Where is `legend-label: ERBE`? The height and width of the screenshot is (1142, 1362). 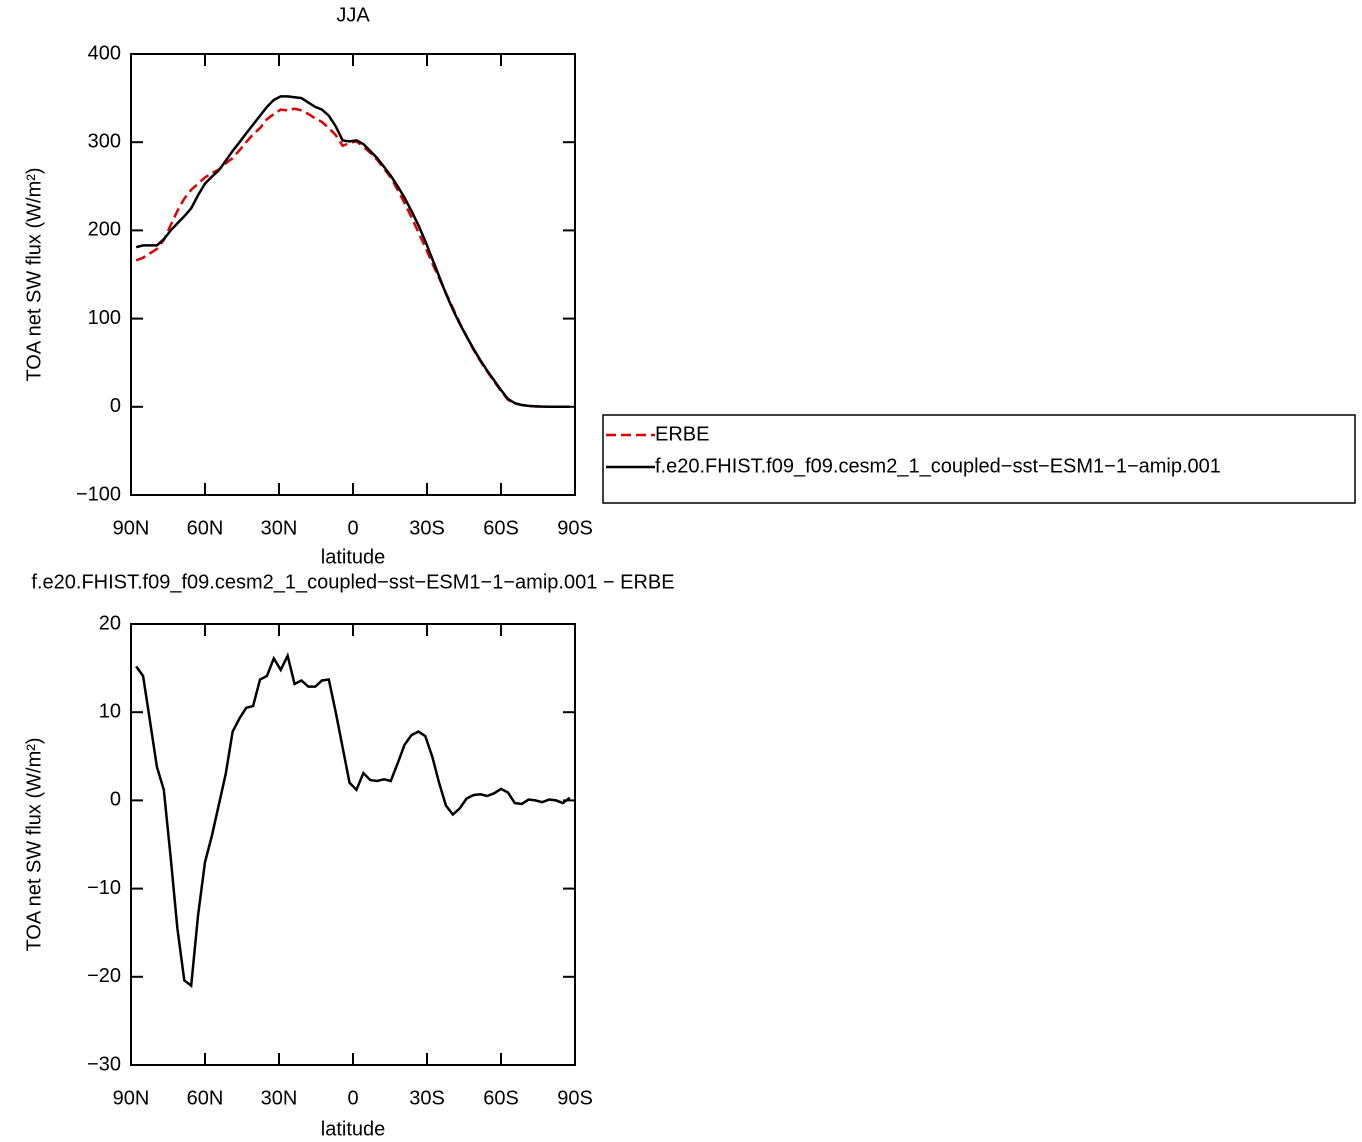
legend-label: ERBE is located at coordinates (682, 434).